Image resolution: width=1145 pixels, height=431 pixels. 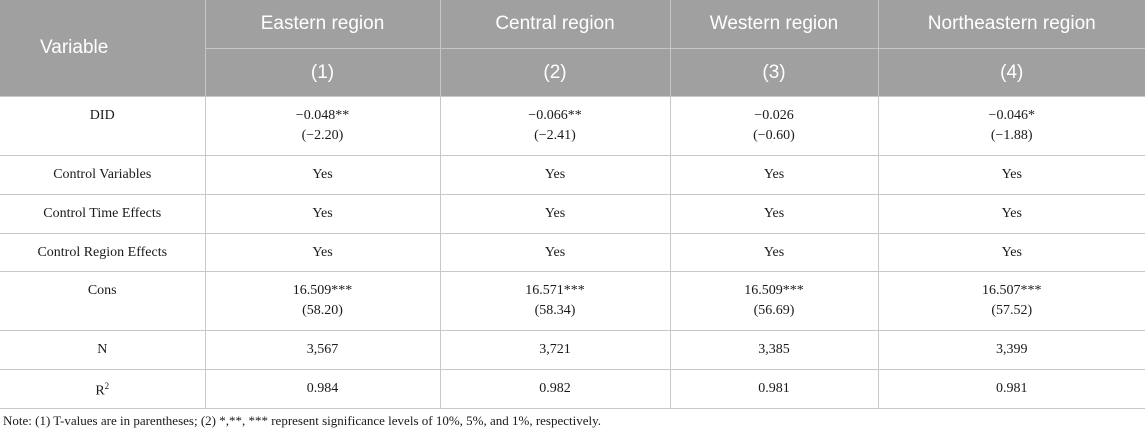 I want to click on header-northeastern-region: Northeastern region, so click(x=1011, y=24).